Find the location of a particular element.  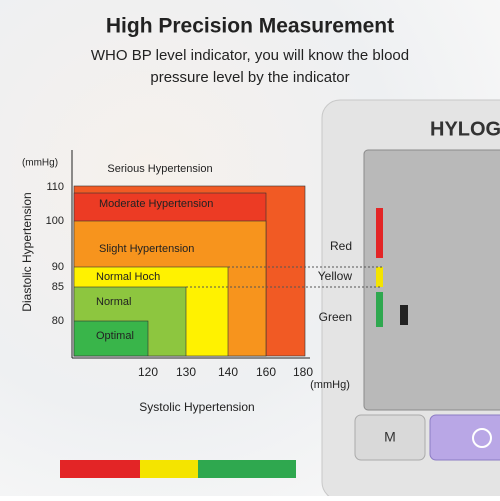

m-button is located at coordinates (390, 437).